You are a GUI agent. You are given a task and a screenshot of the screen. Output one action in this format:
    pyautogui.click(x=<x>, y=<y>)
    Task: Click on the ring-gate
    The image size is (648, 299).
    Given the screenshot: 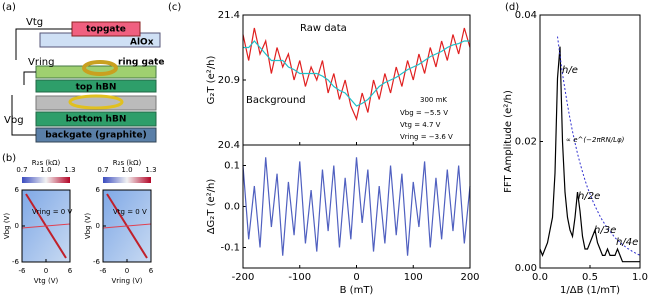 What is the action you would take?
    pyautogui.click(x=100, y=68)
    